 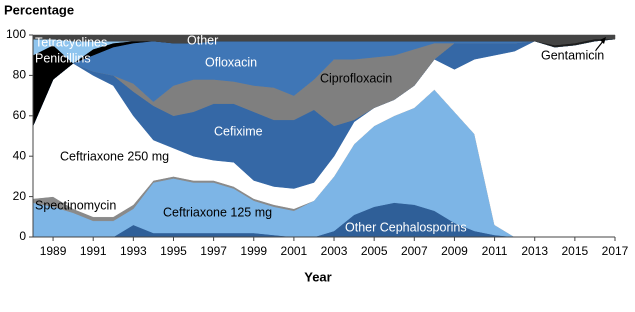 What do you see at coordinates (603, 40) in the screenshot?
I see `gentamicin-arrowhead` at bounding box center [603, 40].